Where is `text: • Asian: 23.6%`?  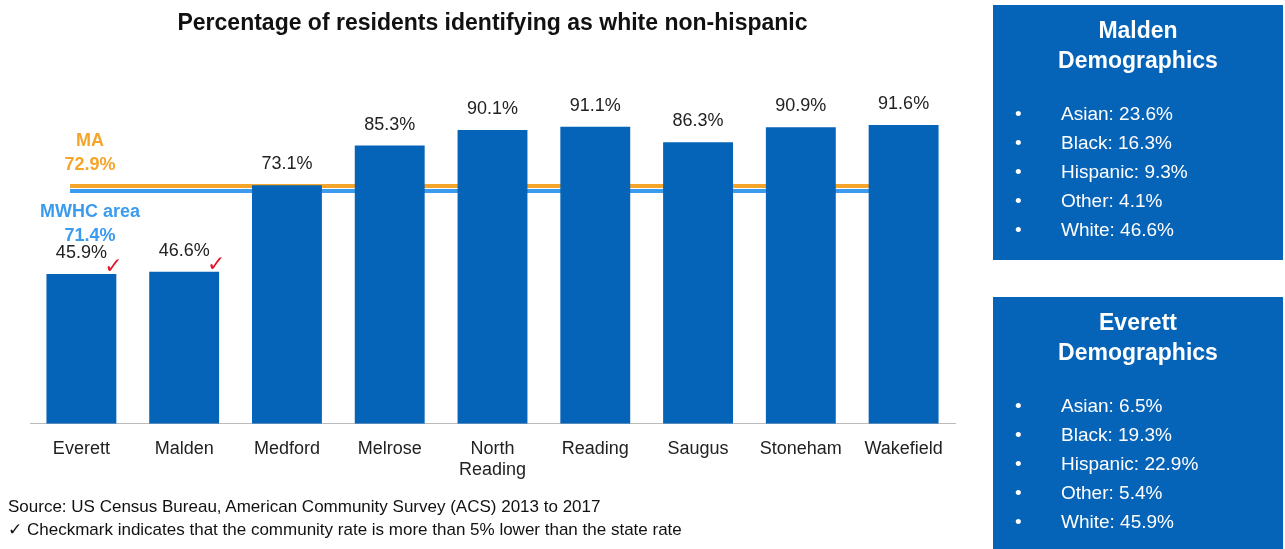
text: • Asian: 23.6% is located at coordinates (1094, 113).